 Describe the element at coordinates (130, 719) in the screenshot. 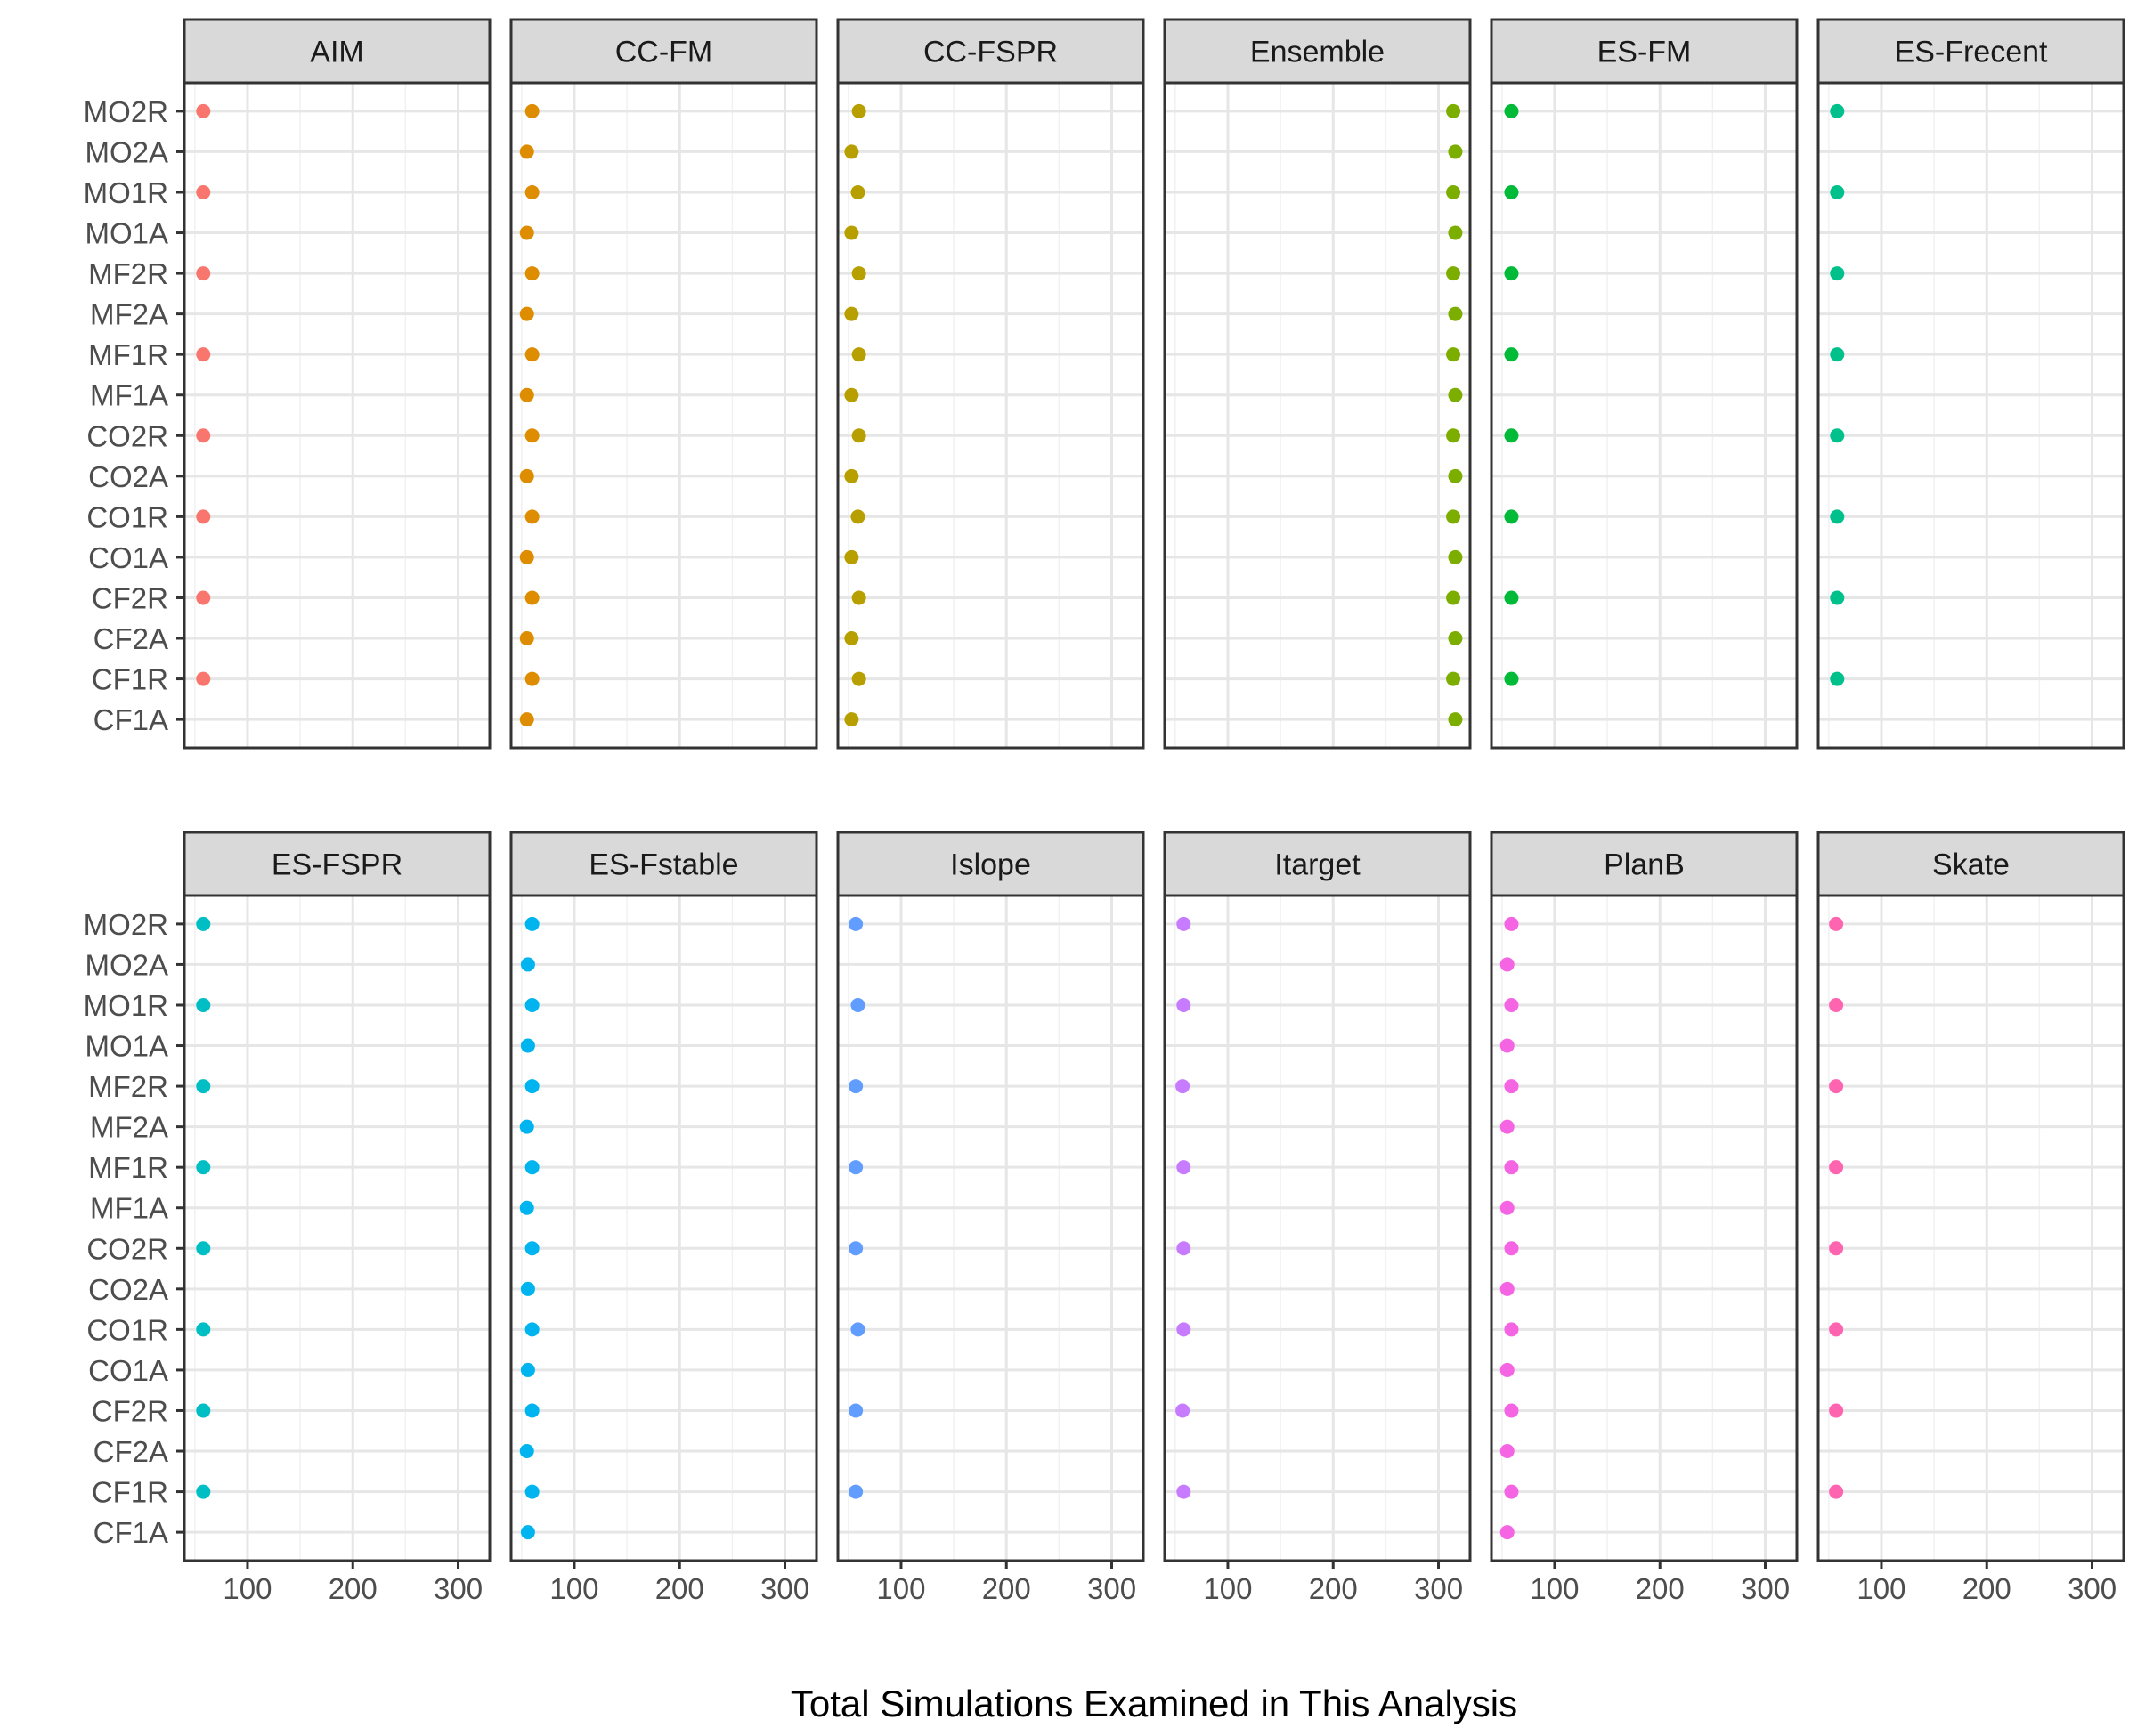

I see `y-tick-label: CF1A` at that location.